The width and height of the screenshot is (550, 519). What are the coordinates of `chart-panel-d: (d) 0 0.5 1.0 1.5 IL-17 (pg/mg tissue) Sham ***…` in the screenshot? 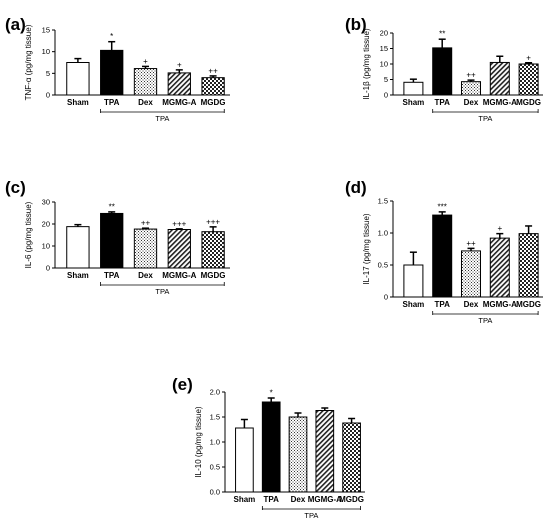 It's located at (444, 251).